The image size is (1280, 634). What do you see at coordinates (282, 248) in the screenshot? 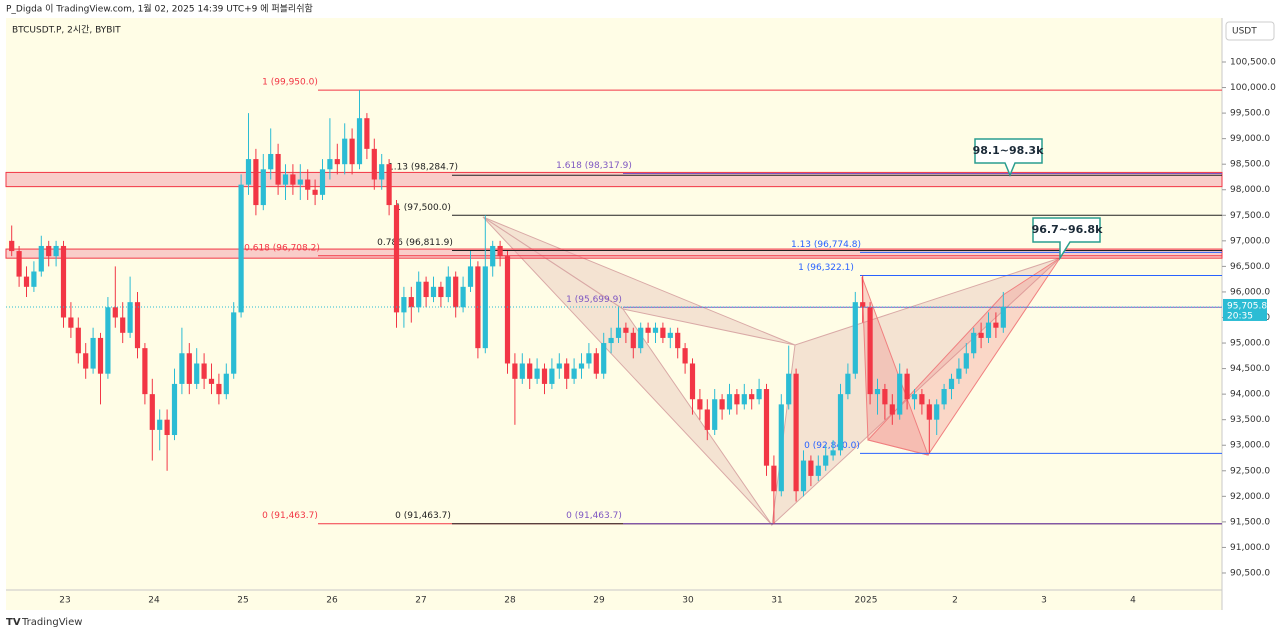
I see `fib-label: 0.618 (96,708.2)` at bounding box center [282, 248].